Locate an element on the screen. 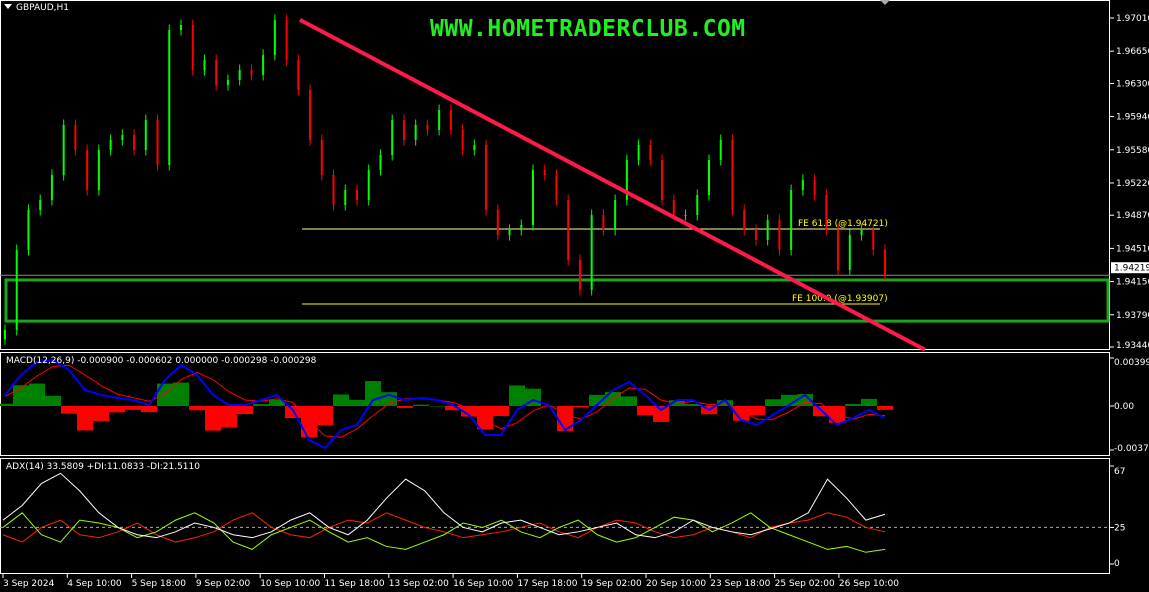 The width and height of the screenshot is (1149, 592). menu-triangle-icon is located at coordinates (8, 6).